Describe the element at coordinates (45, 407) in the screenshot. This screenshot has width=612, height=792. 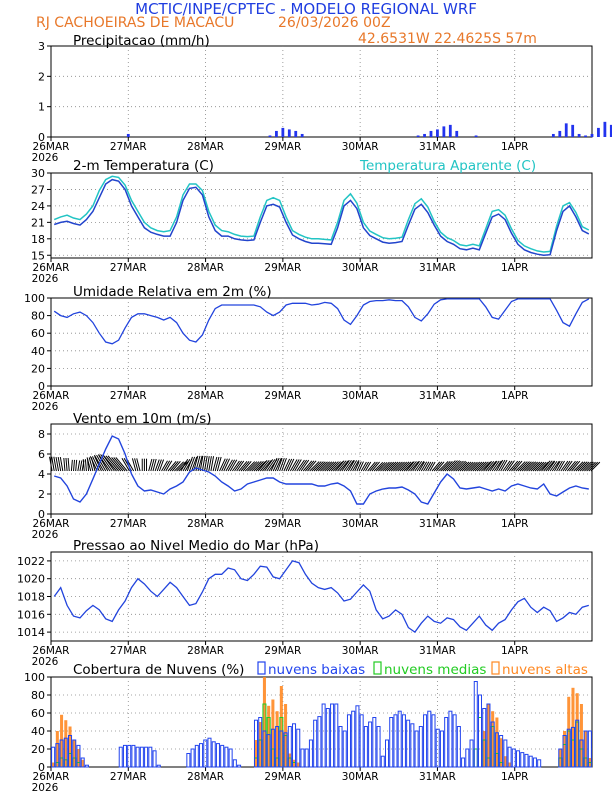
I see `x-year-label: 2026` at that location.